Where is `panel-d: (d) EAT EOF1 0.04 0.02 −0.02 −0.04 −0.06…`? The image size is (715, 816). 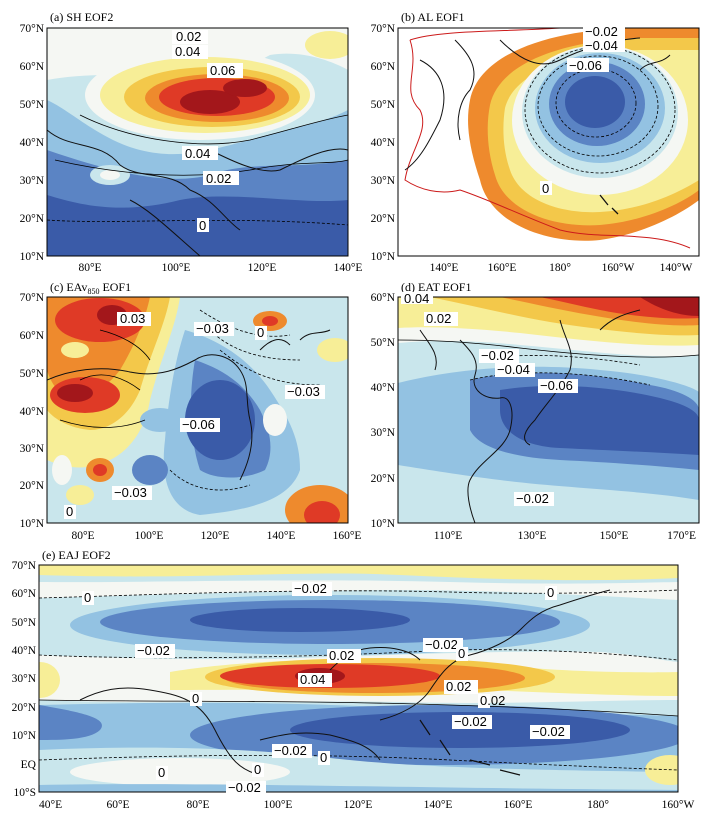 panel-d: (d) EAT EOF1 0.04 0.02 −0.02 −0.04 −0.06… is located at coordinates (535, 411).